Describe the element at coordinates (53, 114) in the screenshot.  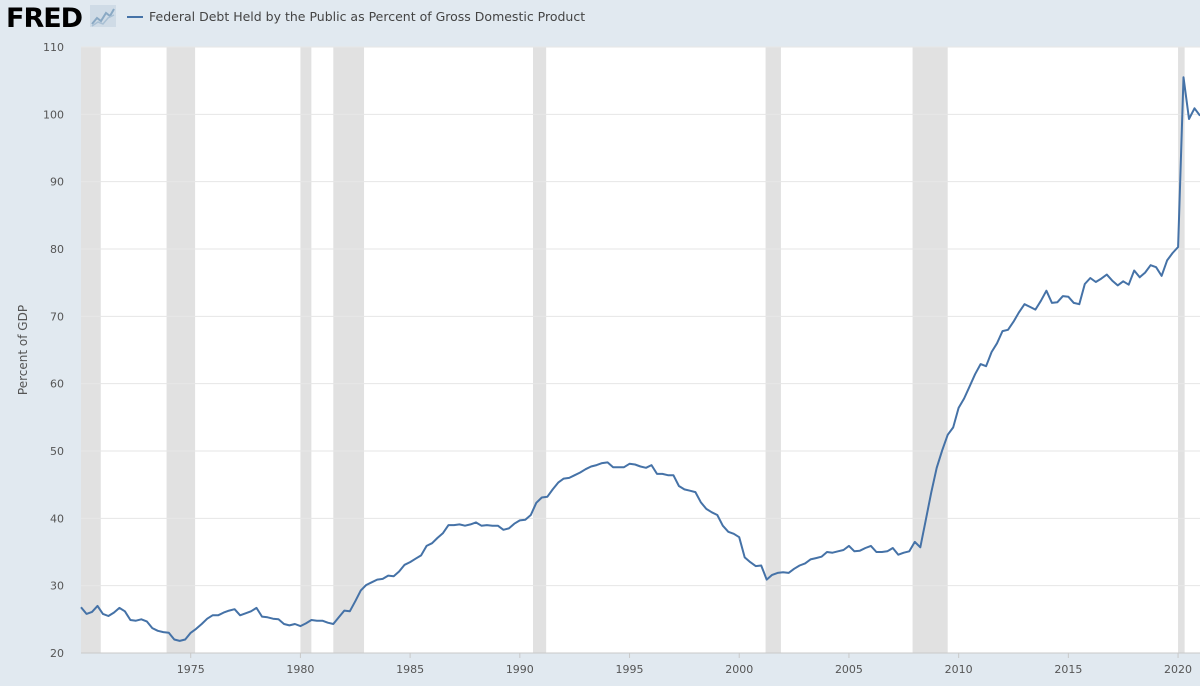
I see `y-tick-label: 100` at that location.